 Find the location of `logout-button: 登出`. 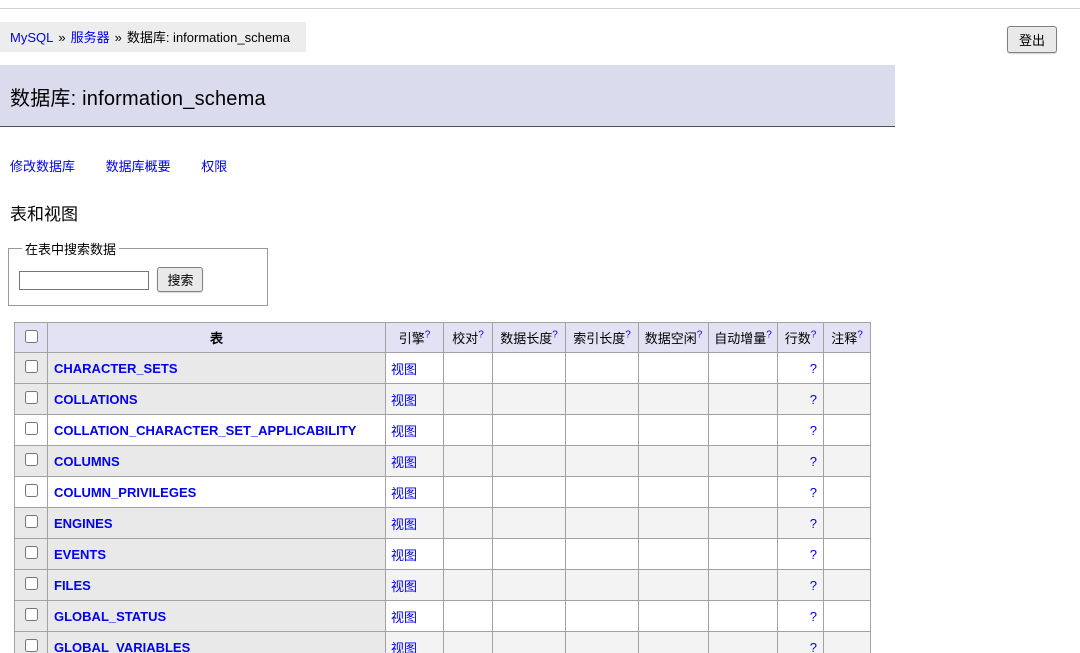

logout-button: 登出 is located at coordinates (1031, 39).